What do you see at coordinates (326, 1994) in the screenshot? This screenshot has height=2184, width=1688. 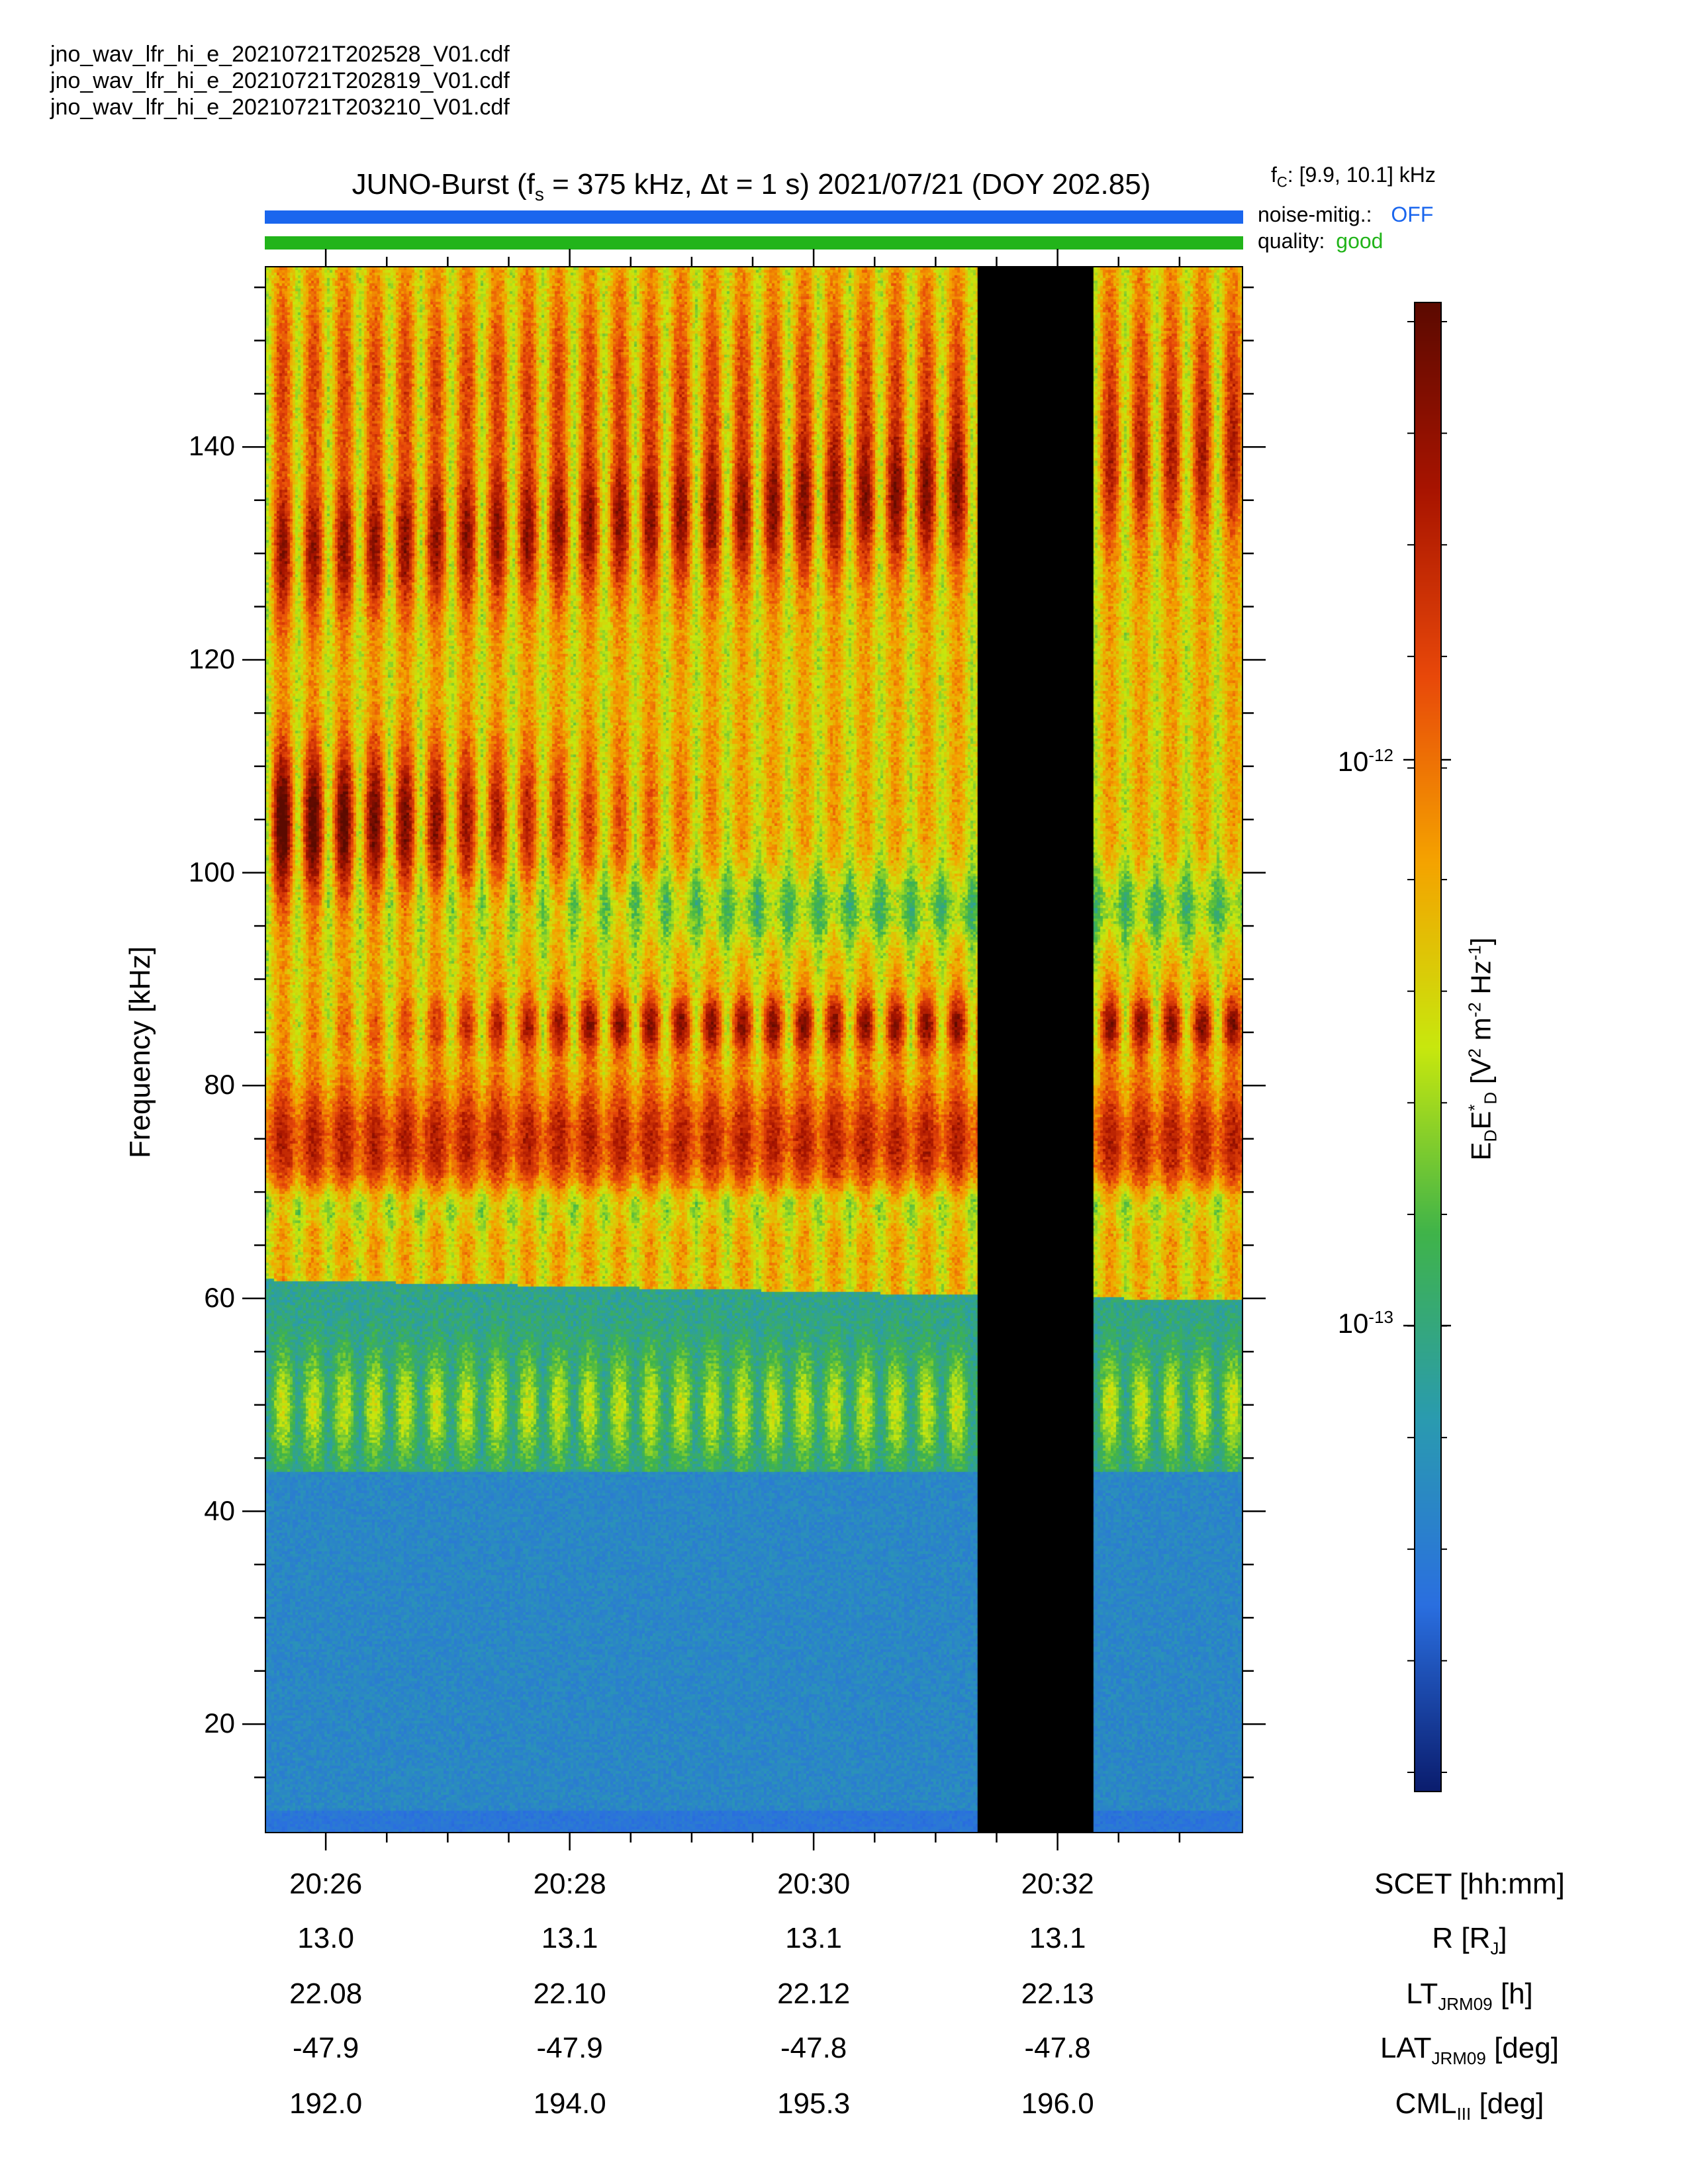 I see `lt-value: 22.08` at bounding box center [326, 1994].